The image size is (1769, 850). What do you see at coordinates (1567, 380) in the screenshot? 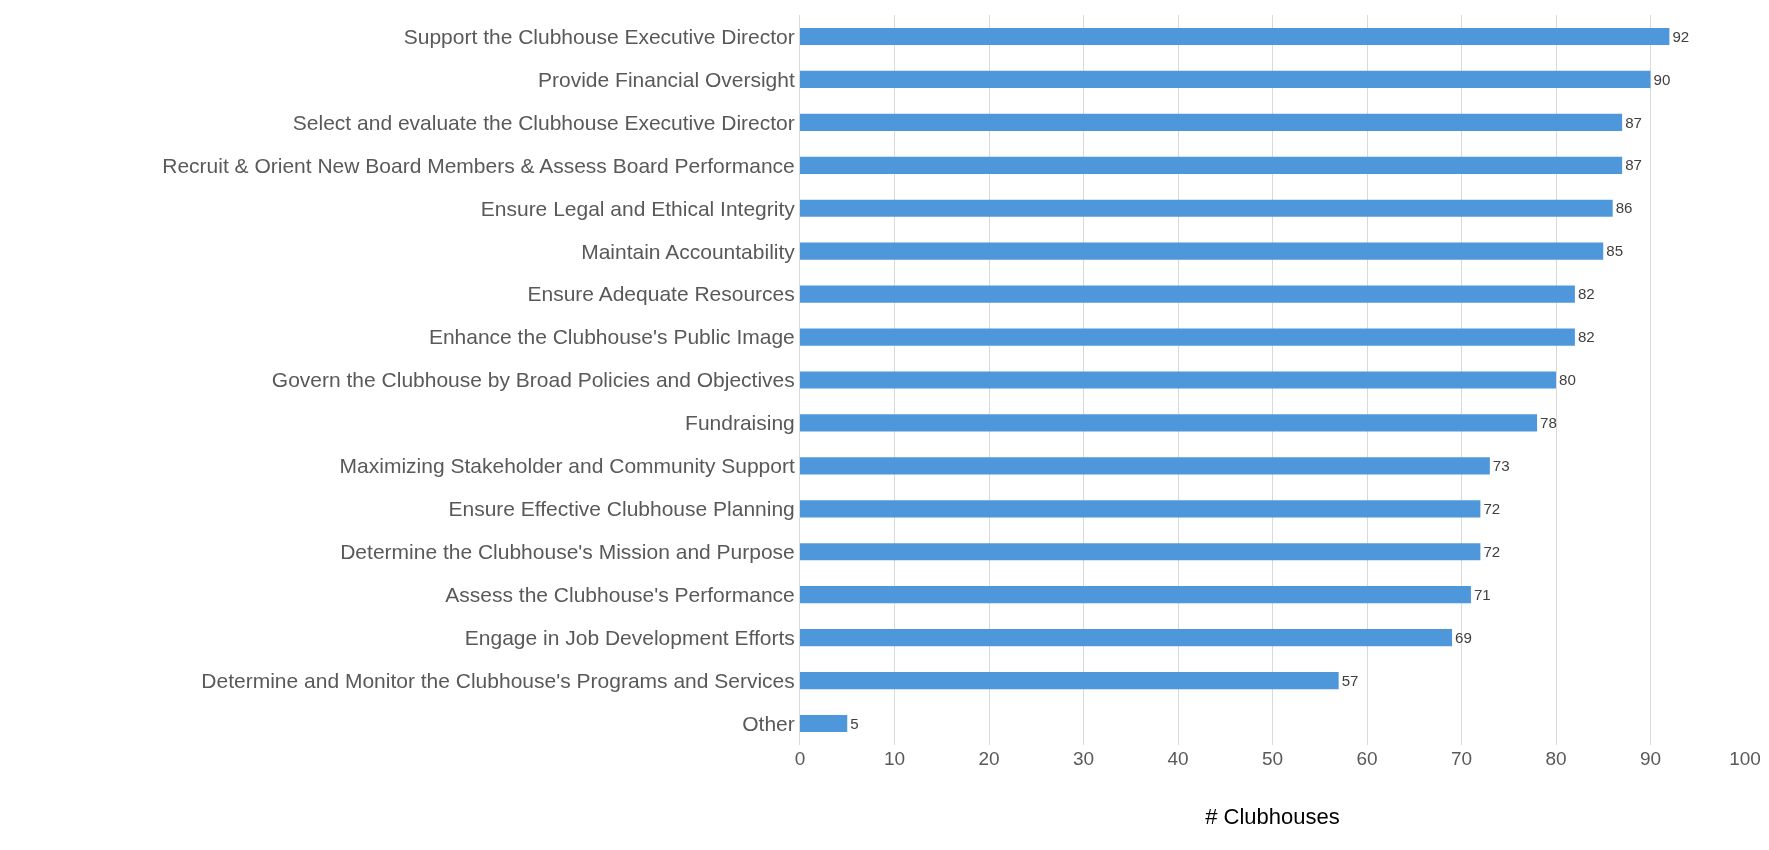
I see `data-label: 80` at bounding box center [1567, 380].